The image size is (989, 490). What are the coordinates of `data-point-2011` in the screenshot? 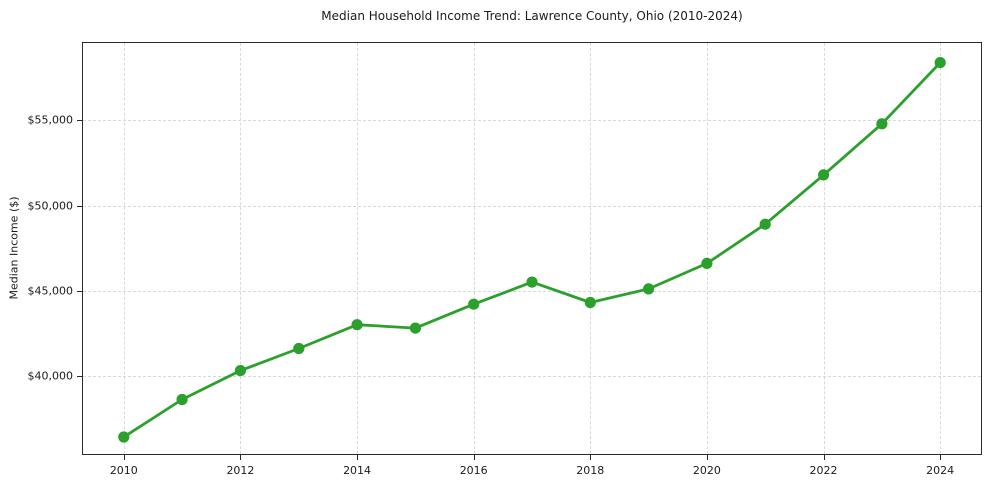 It's located at (182, 399).